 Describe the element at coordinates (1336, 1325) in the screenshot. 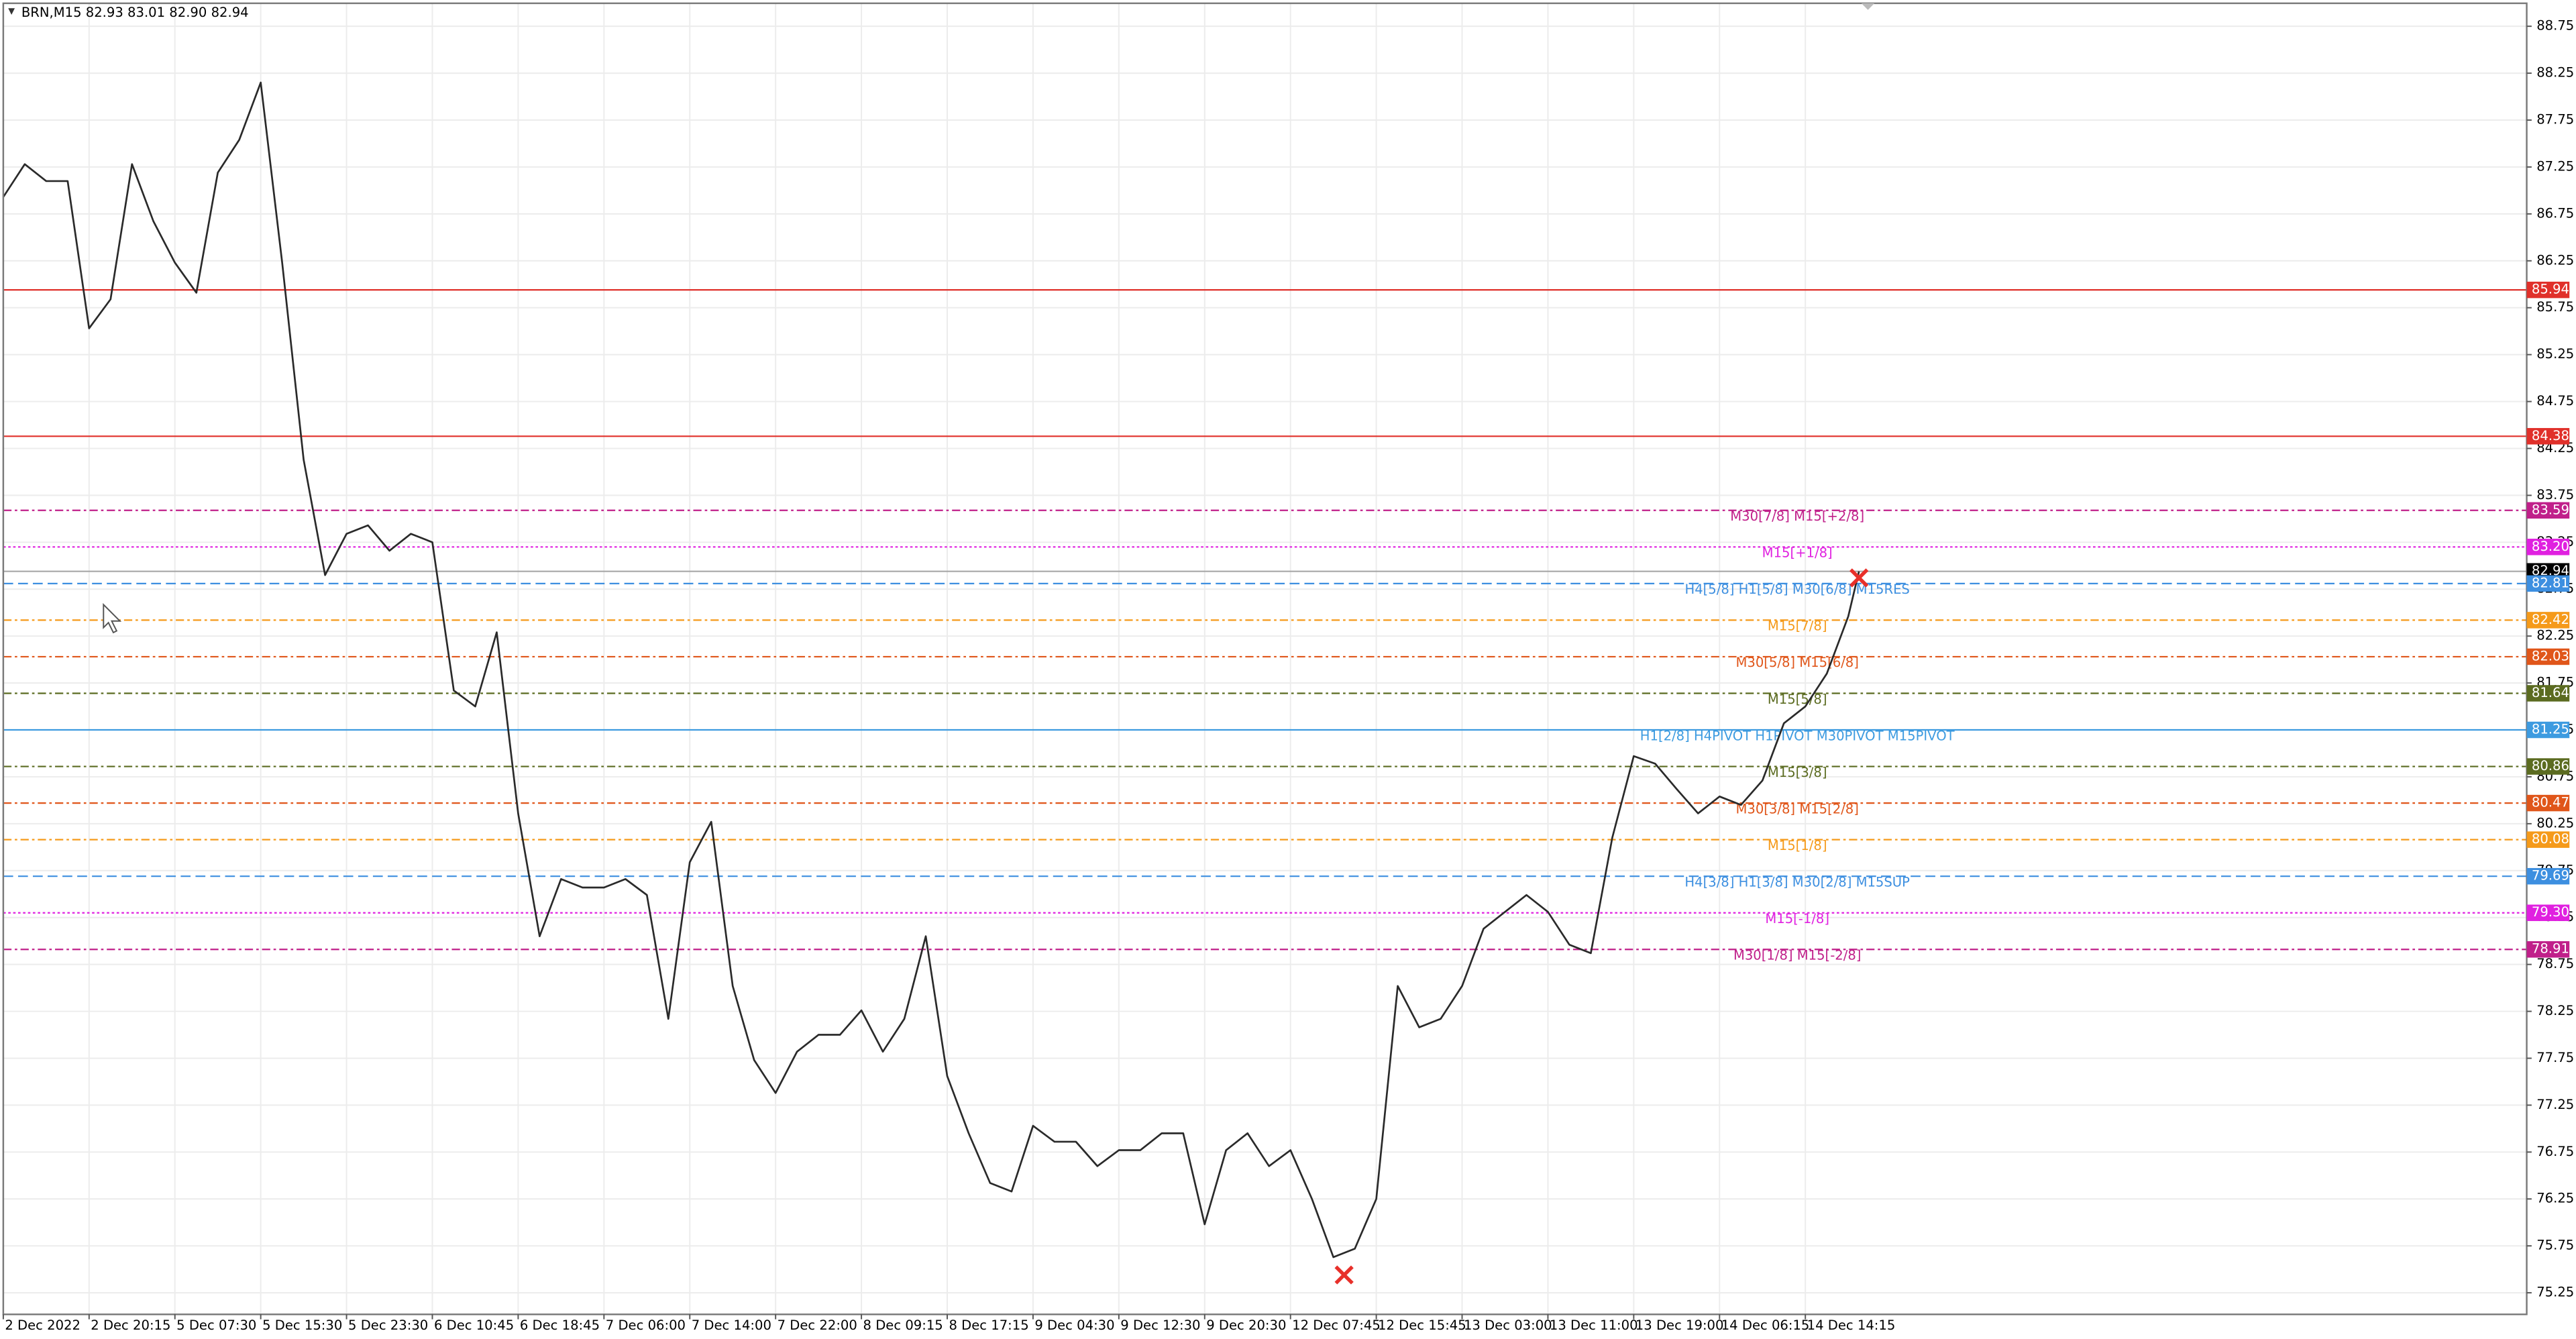

I see `x-tick-label: 12 Dec 07:45` at that location.